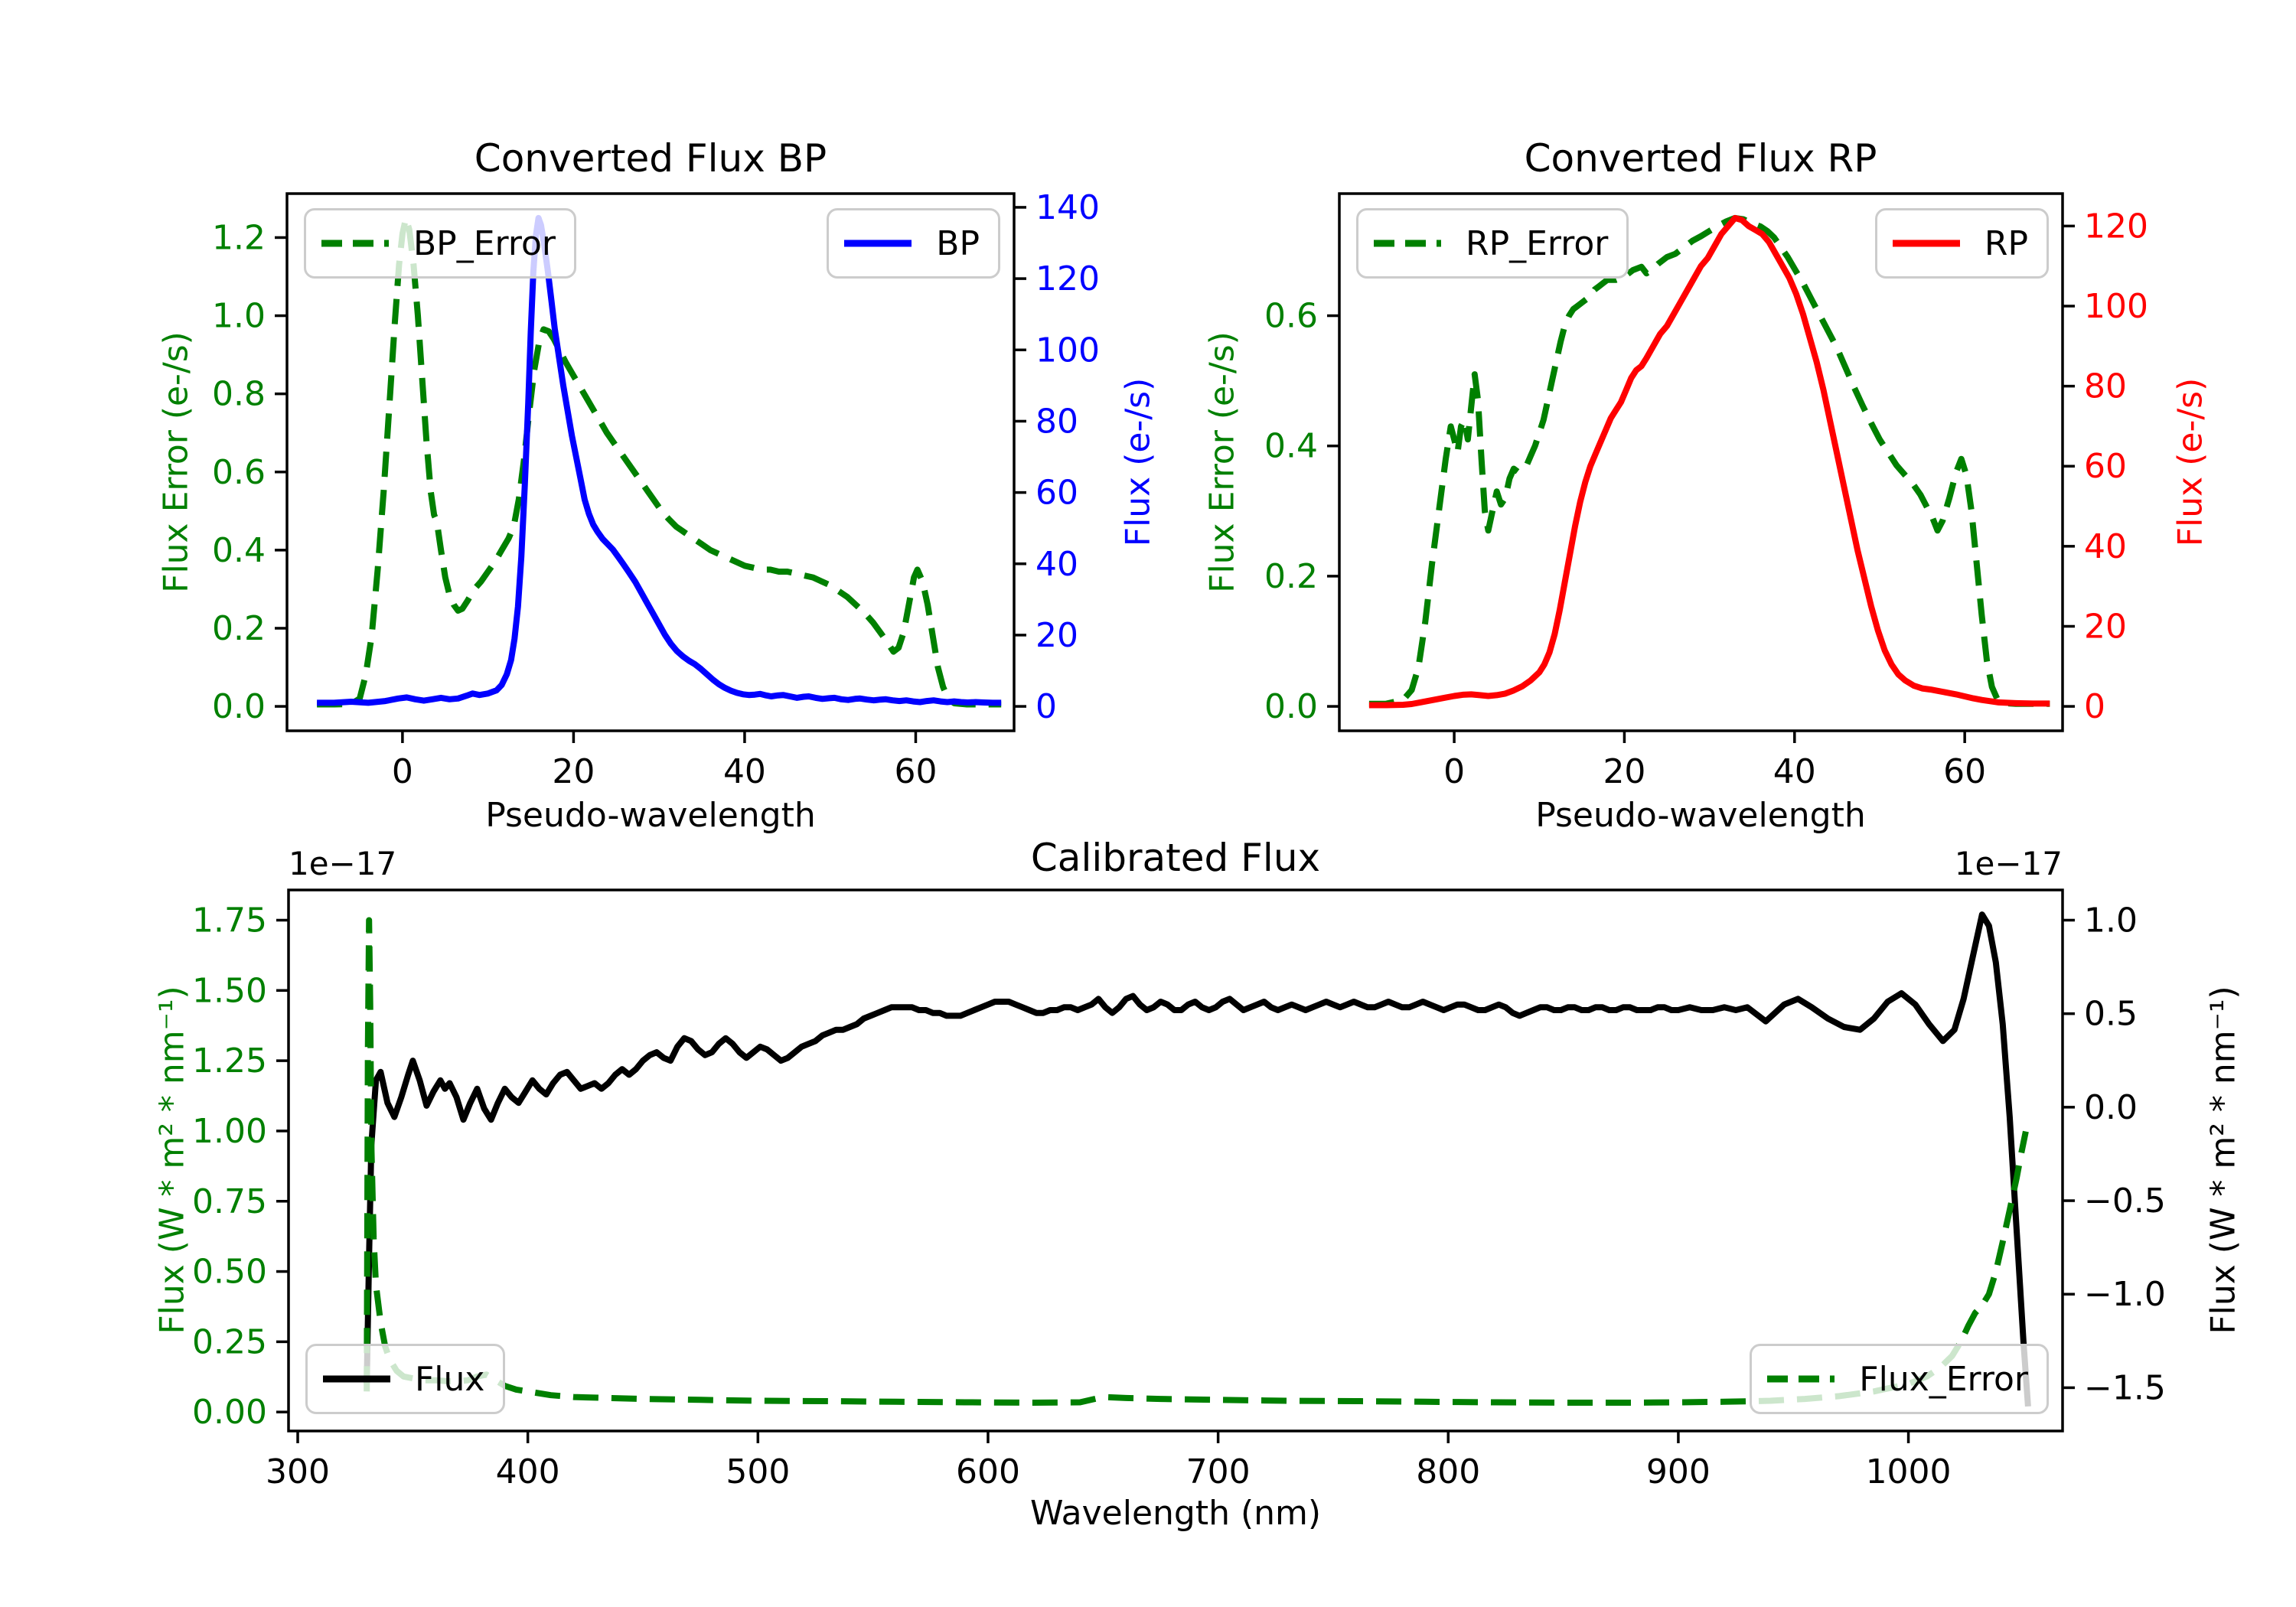  Describe the element at coordinates (298, 1471) in the screenshot. I see `x-tick-label: 300` at that location.